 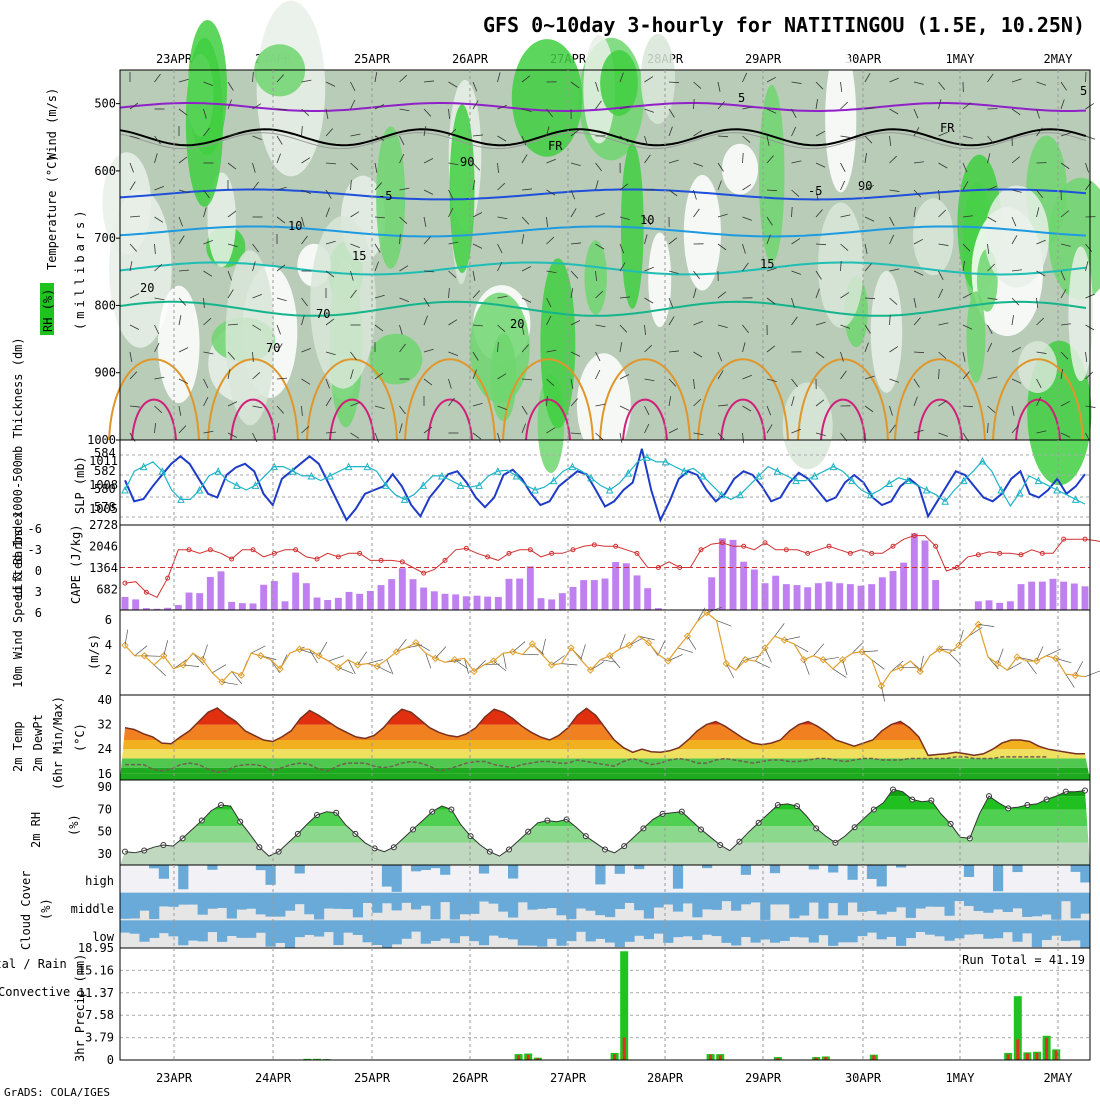 I want to click on upper-air-y-tick: 600, so click(x=105, y=171).